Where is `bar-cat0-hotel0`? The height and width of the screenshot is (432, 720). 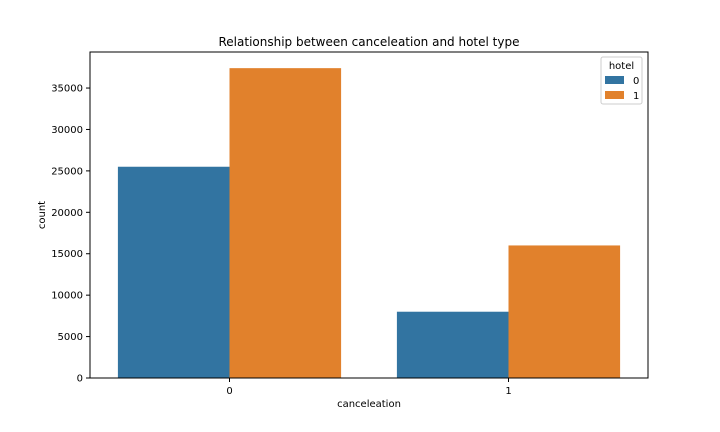 bar-cat0-hotel0 is located at coordinates (173, 272).